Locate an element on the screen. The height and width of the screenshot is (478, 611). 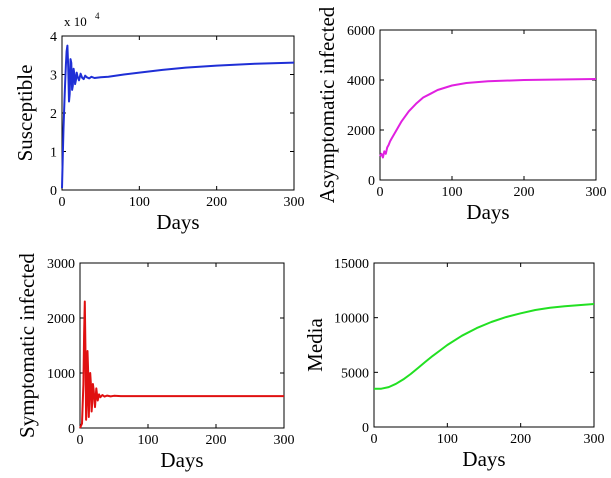
y-multiplier-exponent: 4 is located at coordinates (97, 16).